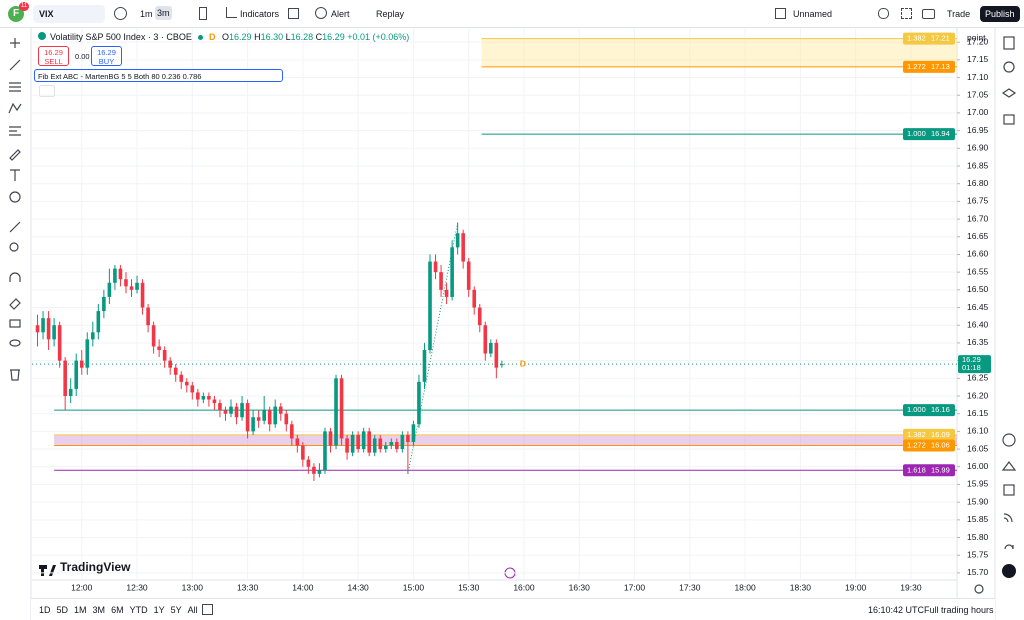 This screenshot has width=1024, height=620. I want to click on alert-button: Alert, so click(340, 14).